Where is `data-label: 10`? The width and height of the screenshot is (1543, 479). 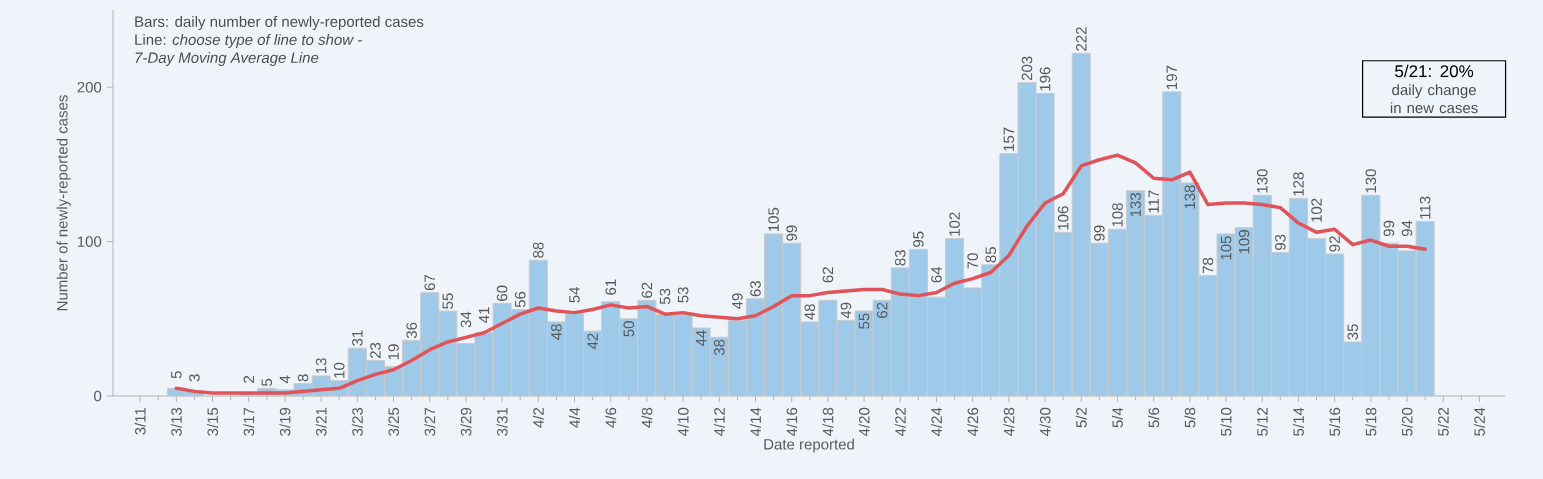
data-label: 10 is located at coordinates (339, 370).